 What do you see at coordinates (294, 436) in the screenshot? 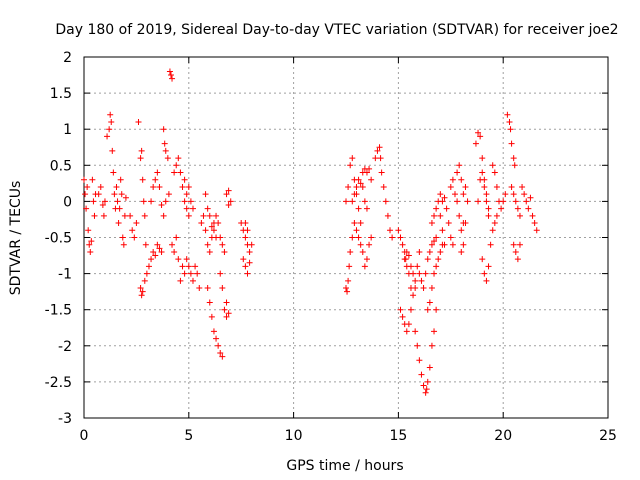
I see `x-tick-label: 10` at bounding box center [294, 436].